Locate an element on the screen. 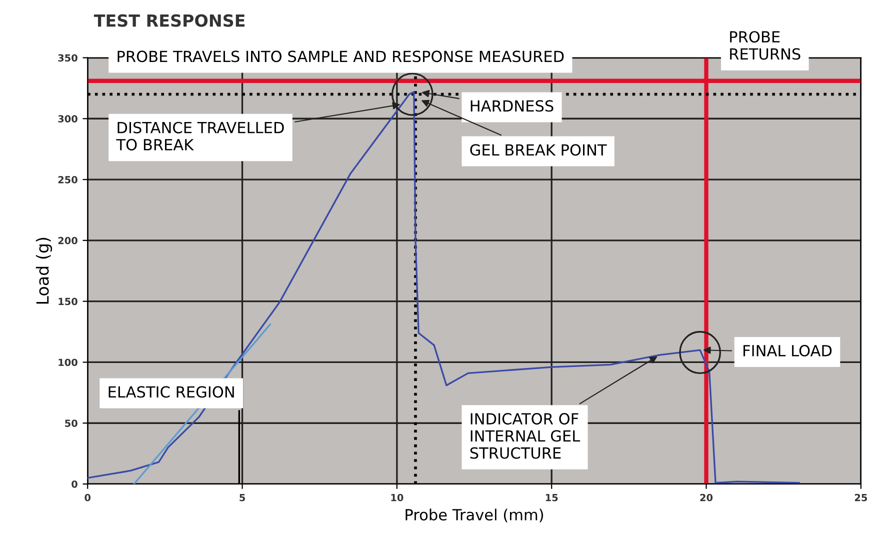 This screenshot has height=550, width=894. x-tick-label: 15 is located at coordinates (552, 498).